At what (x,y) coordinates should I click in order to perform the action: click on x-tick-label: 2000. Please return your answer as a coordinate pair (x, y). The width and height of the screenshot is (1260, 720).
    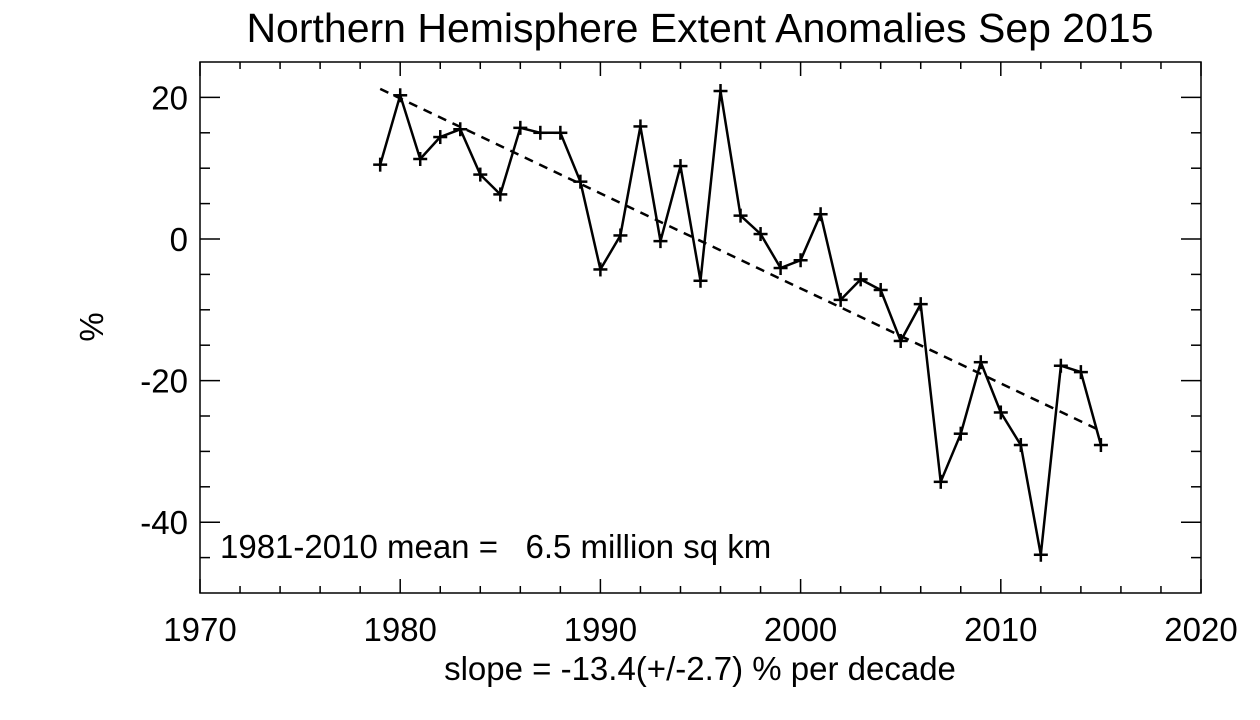
    Looking at the image, I should click on (800, 629).